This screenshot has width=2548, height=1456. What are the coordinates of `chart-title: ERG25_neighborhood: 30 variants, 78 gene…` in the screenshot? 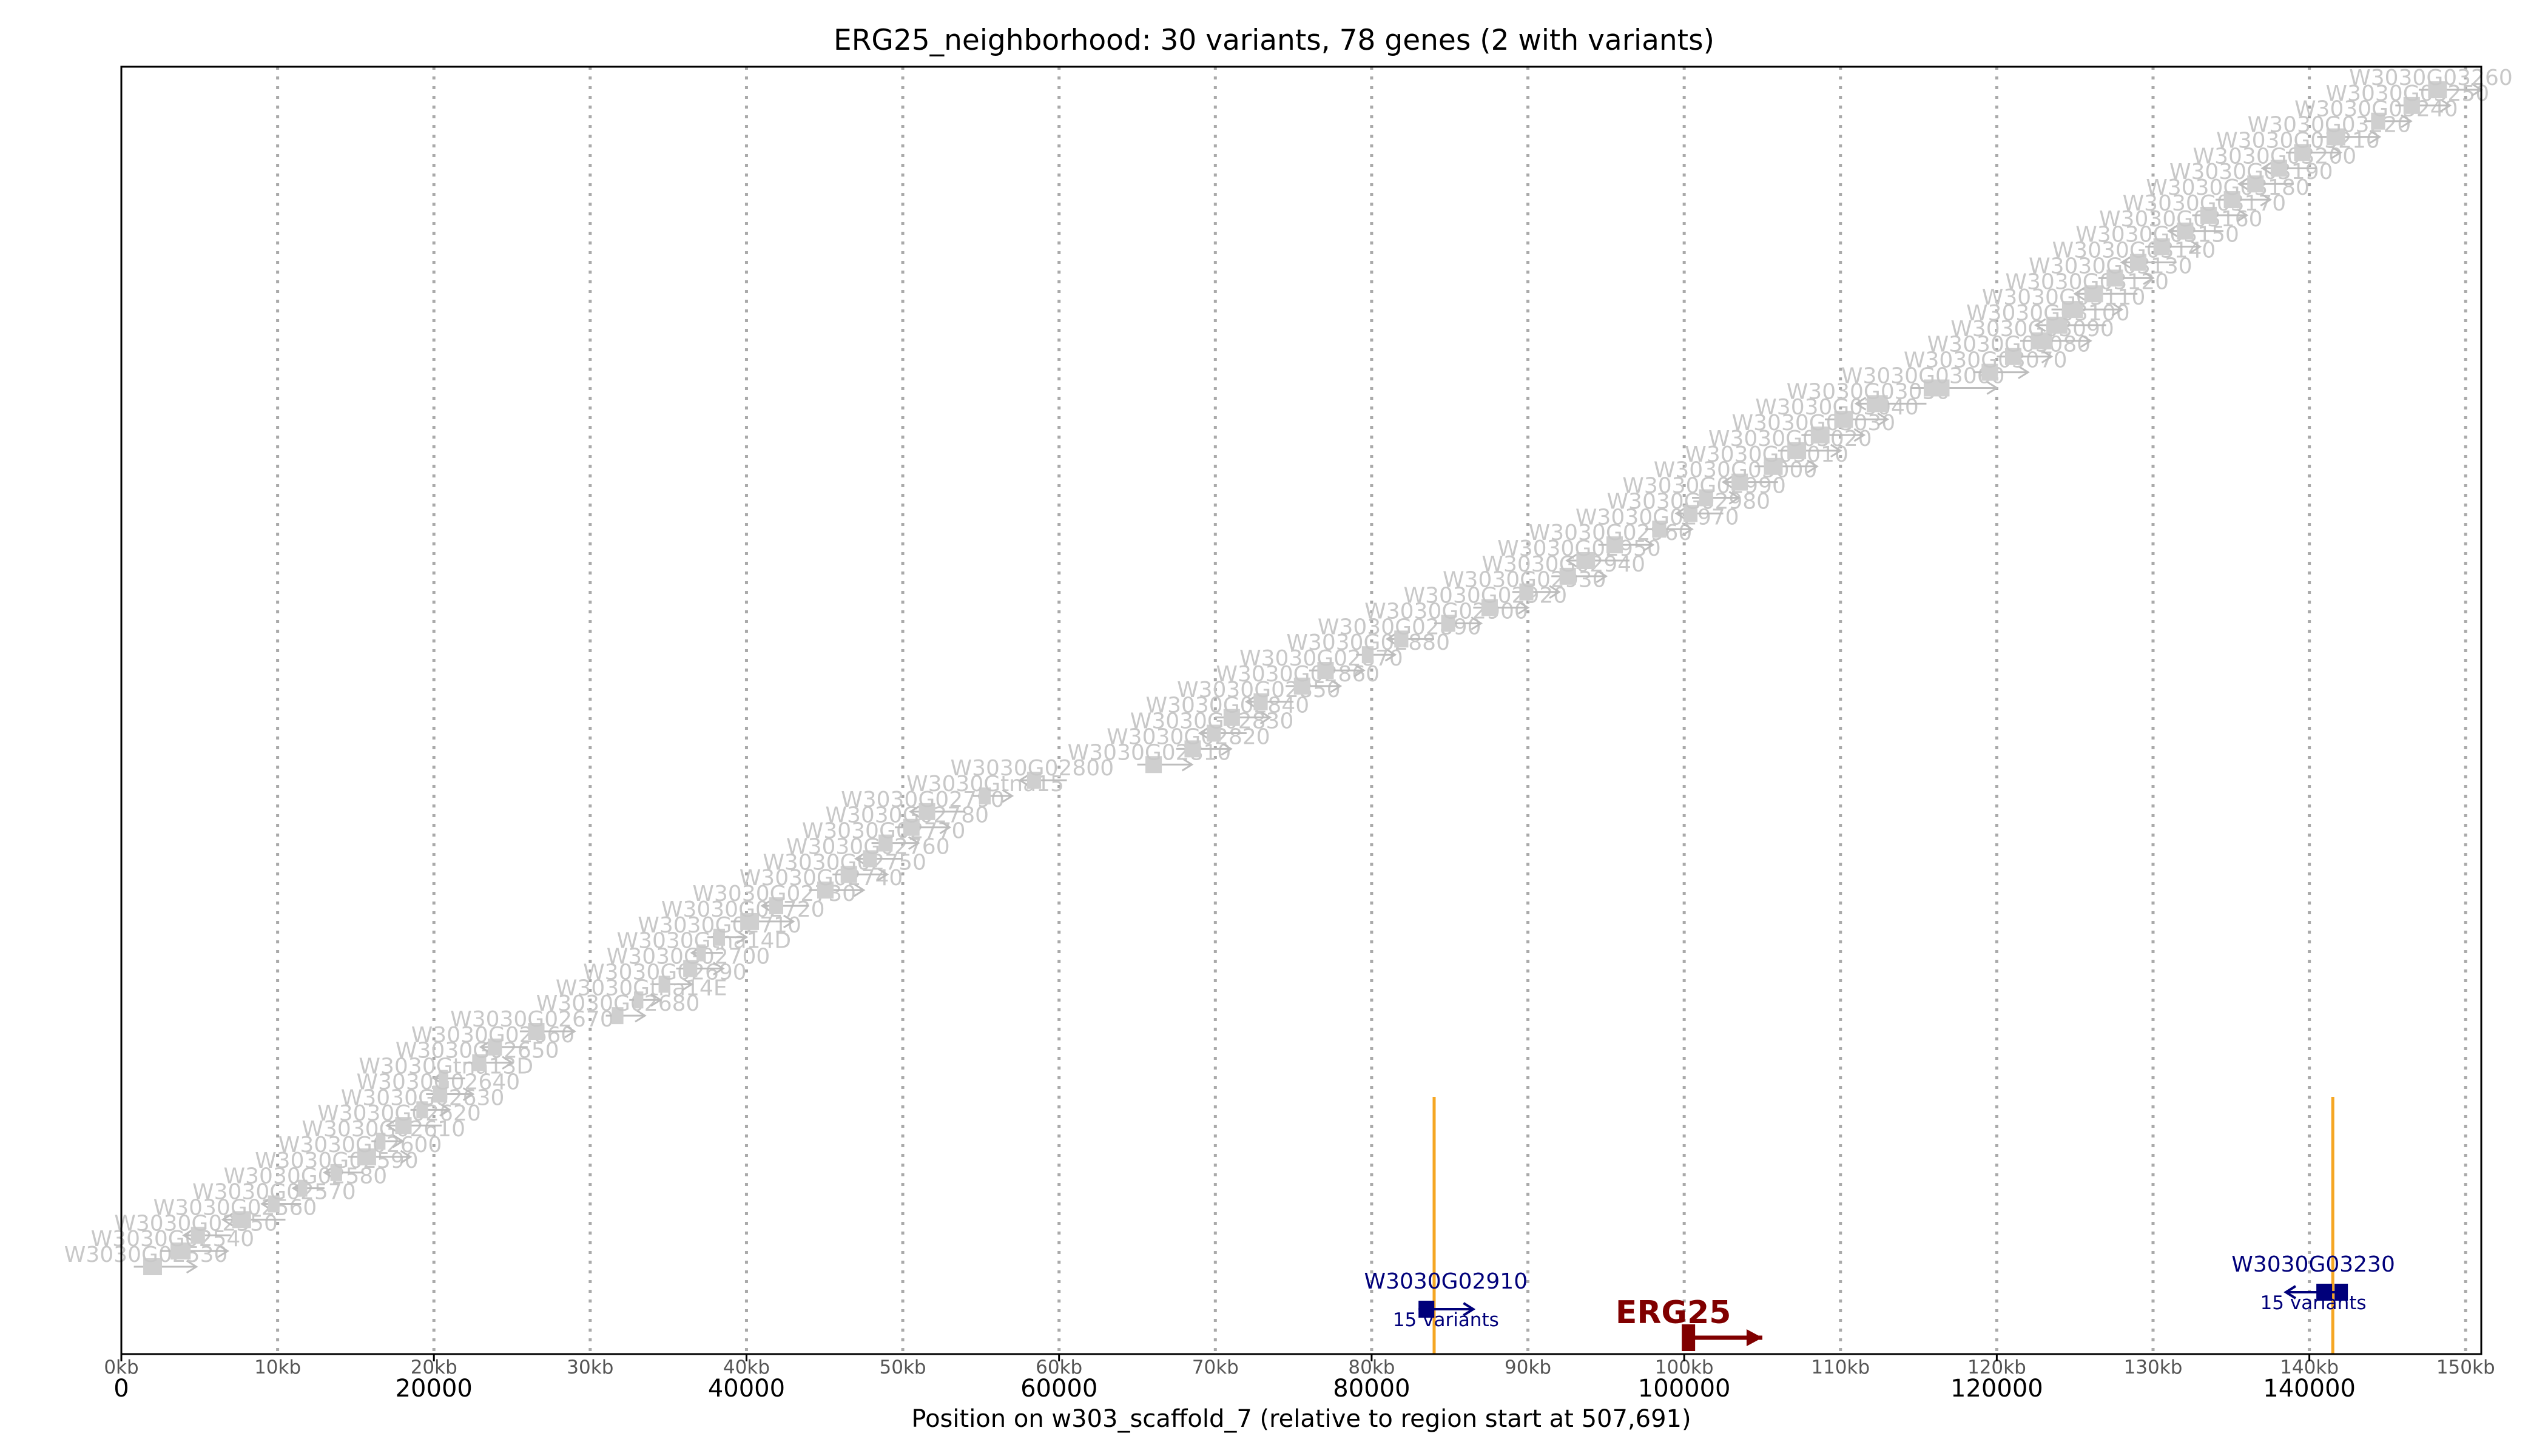 It's located at (1274, 40).